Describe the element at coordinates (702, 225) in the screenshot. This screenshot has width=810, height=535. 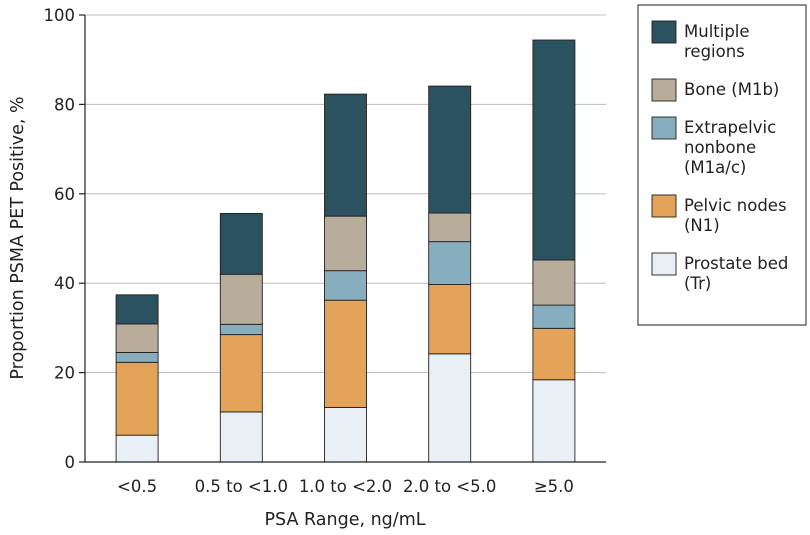
I see `legend-label: (N1)` at that location.